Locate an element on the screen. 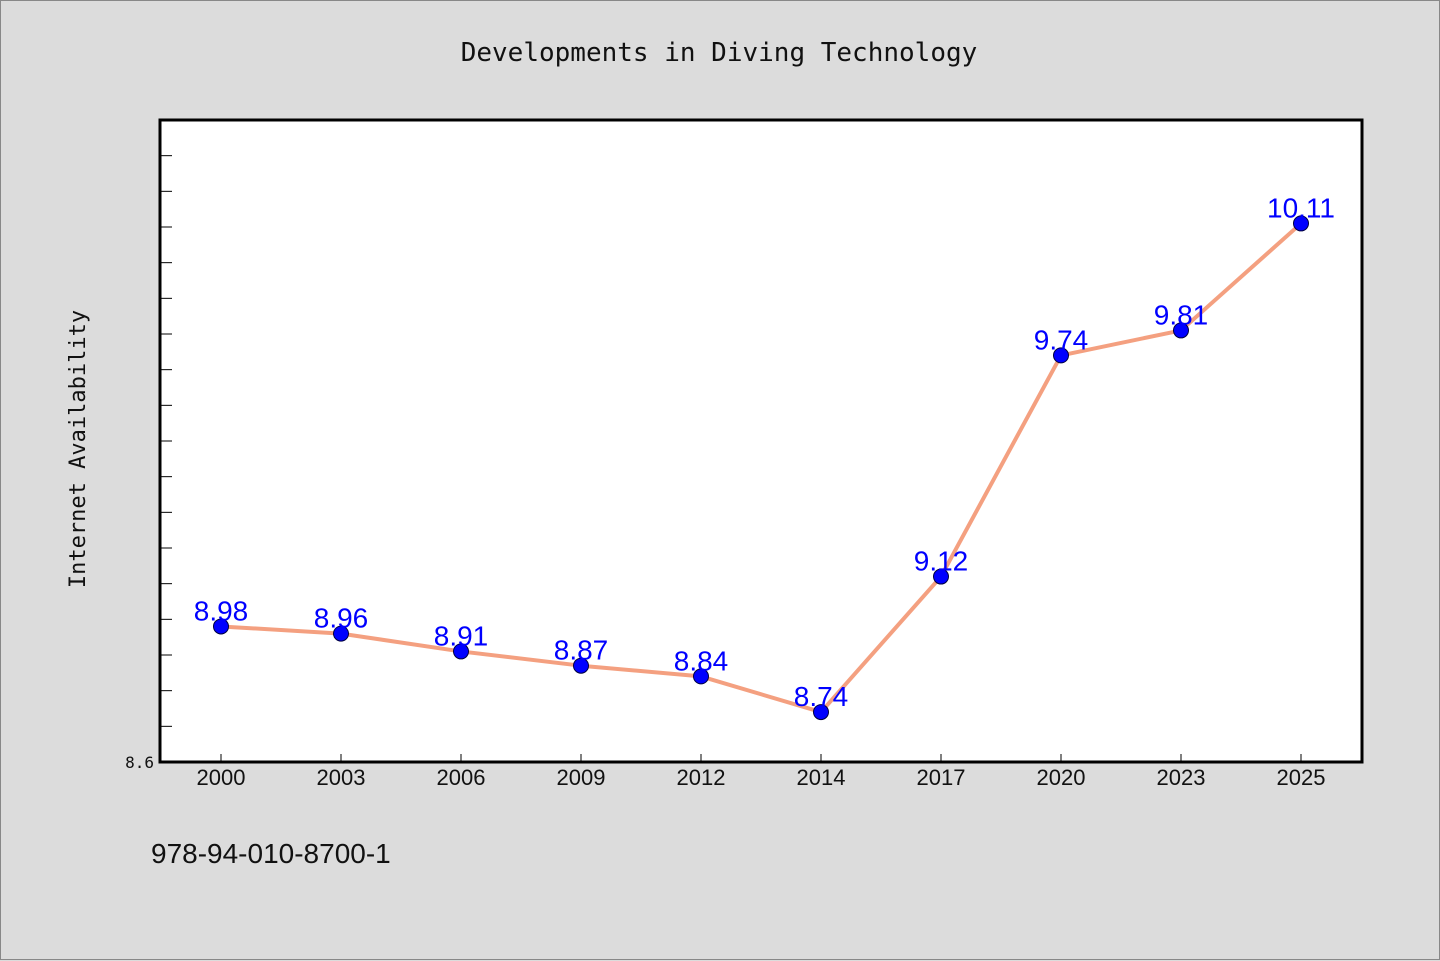 The height and width of the screenshot is (961, 1440). data-label: 8.96 is located at coordinates (341, 618).